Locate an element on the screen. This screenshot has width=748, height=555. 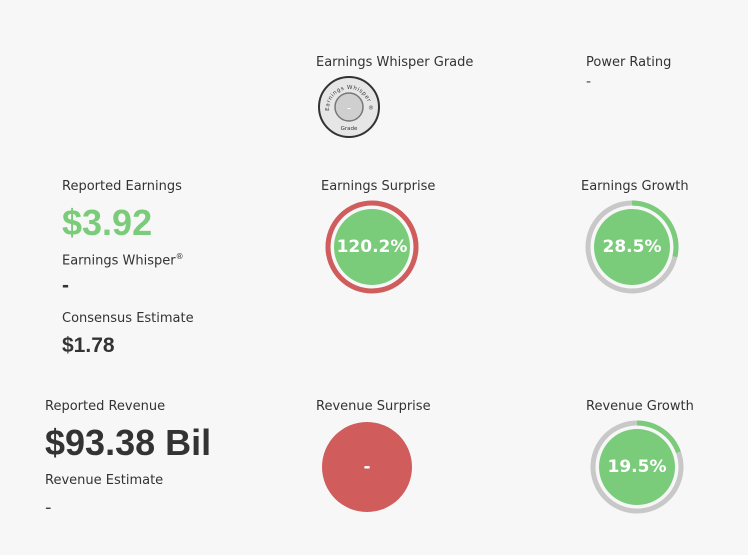
revenue-surprise-label: Revenue Surprise is located at coordinates (373, 406).